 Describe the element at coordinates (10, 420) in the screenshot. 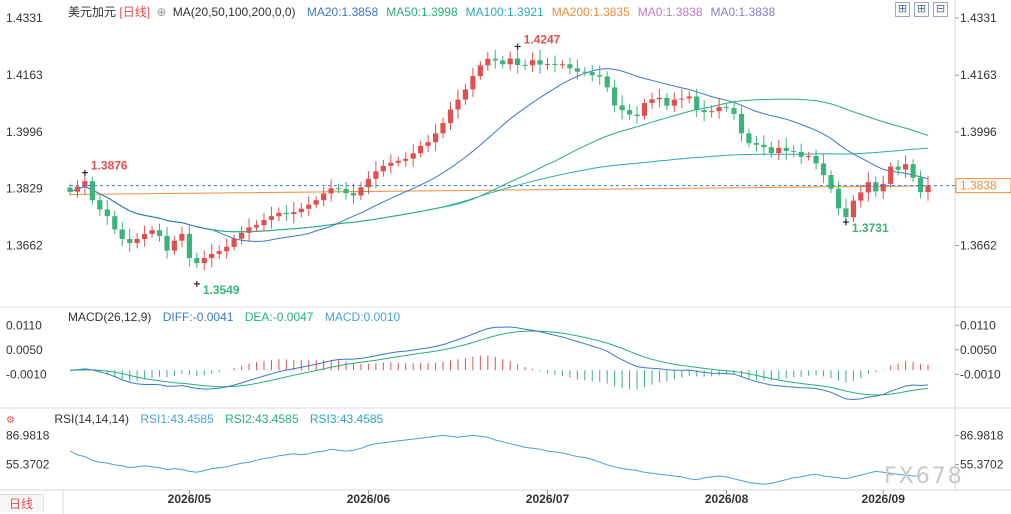

I see `settings-icon: ⚙` at that location.